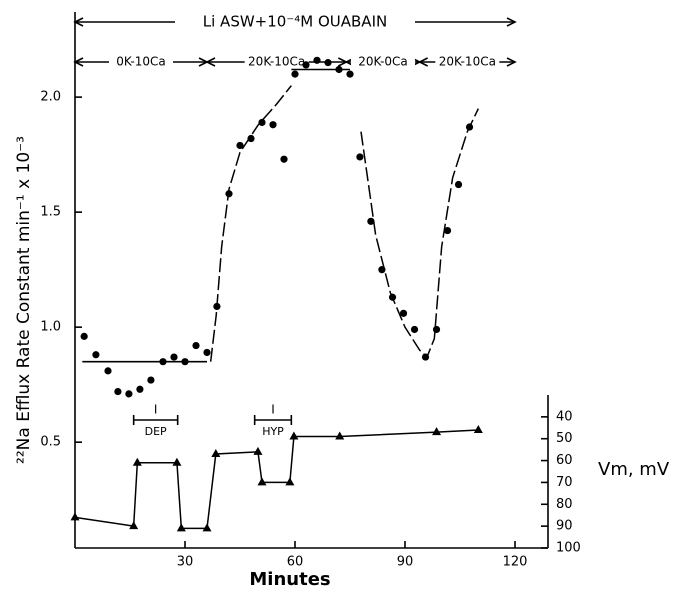 The height and width of the screenshot is (593, 686). What do you see at coordinates (50, 212) in the screenshot?
I see `y-tick-label: 1.5` at bounding box center [50, 212].